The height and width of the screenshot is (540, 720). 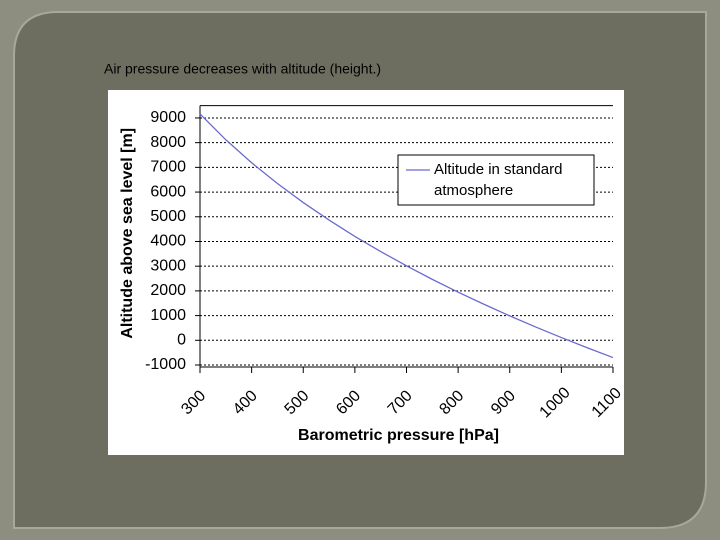 What do you see at coordinates (168, 241) in the screenshot?
I see `y-tick-label: 4000` at bounding box center [168, 241].